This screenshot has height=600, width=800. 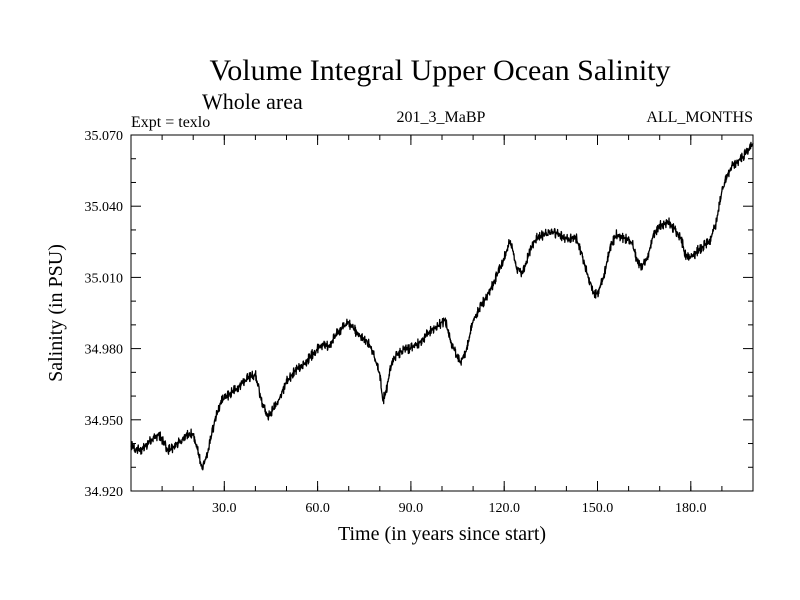 What do you see at coordinates (252, 101) in the screenshot?
I see `chart-subtitle: Whole area` at bounding box center [252, 101].